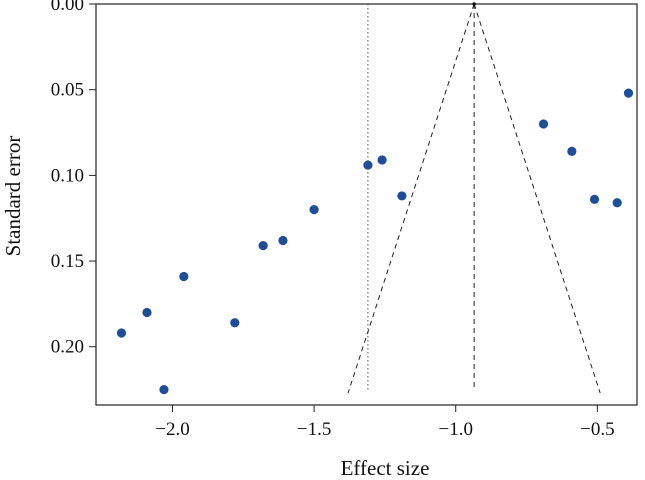 Image resolution: width=645 pixels, height=480 pixels. Describe the element at coordinates (597, 429) in the screenshot. I see `x-tick-label: −0.5` at that location.